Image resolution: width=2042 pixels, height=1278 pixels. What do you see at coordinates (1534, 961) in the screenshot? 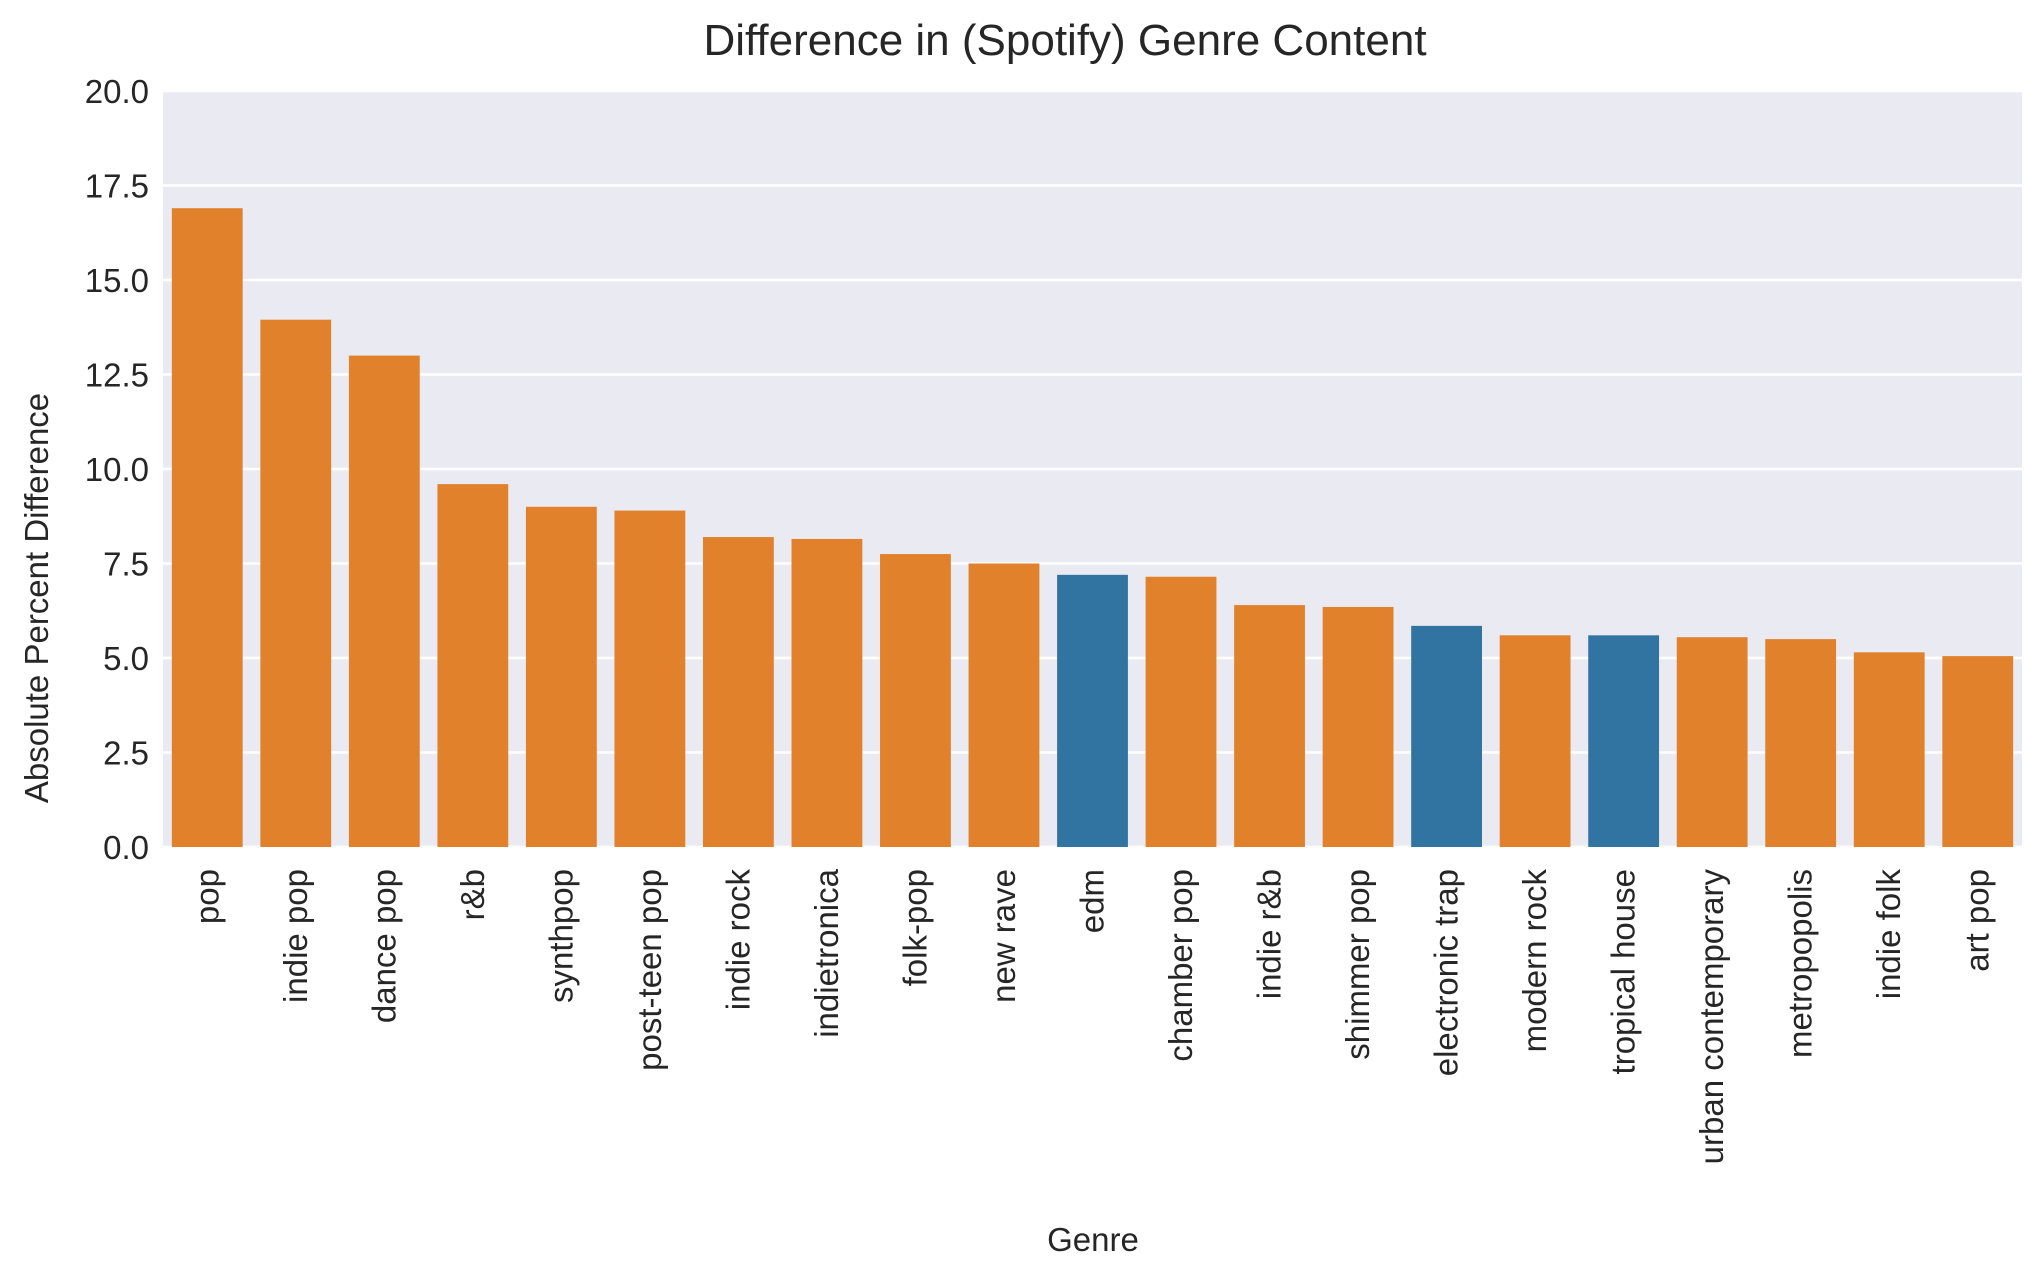
I see `x-tick-label: modern rock` at bounding box center [1534, 961].